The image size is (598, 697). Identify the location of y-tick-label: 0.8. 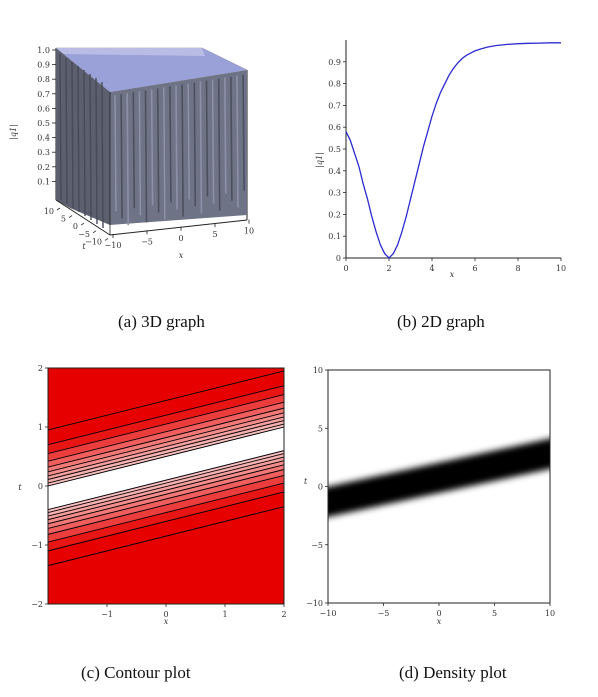
(334, 84).